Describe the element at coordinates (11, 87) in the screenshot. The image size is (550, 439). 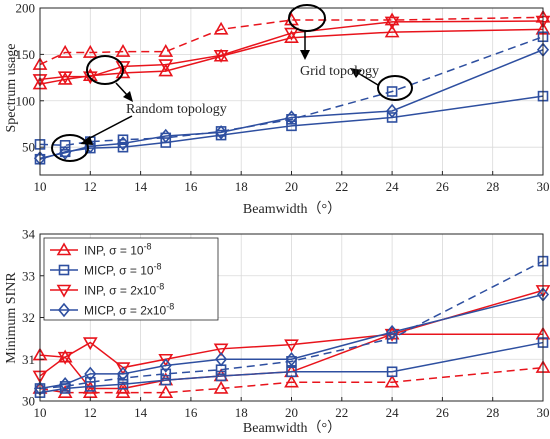
I see `y-axis-label: Spectrum usage` at that location.